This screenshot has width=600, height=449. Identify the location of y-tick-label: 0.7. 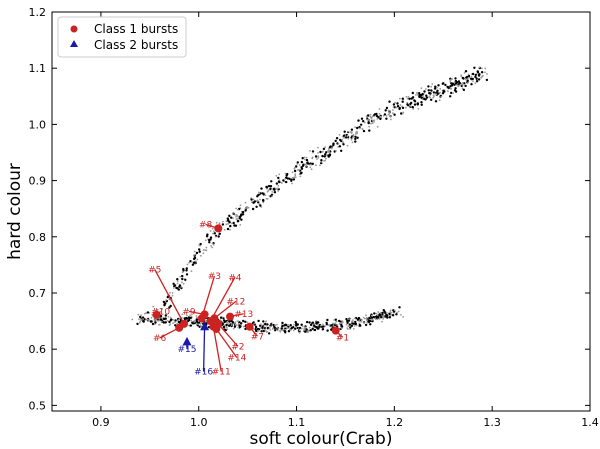
(38, 293).